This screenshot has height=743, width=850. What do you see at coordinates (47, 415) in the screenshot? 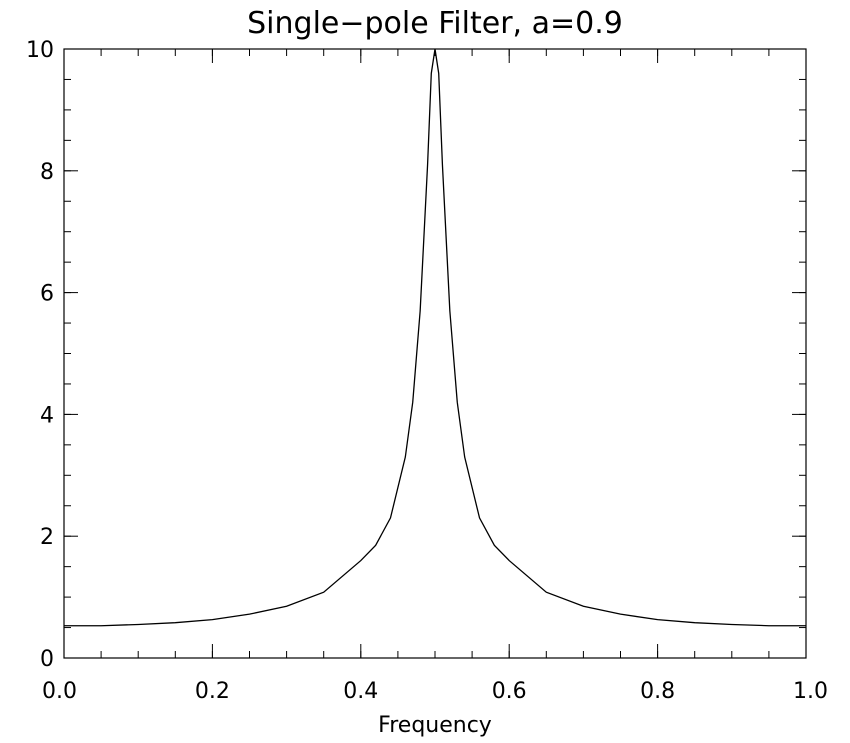
I see `y-tick-label: 4` at bounding box center [47, 415].